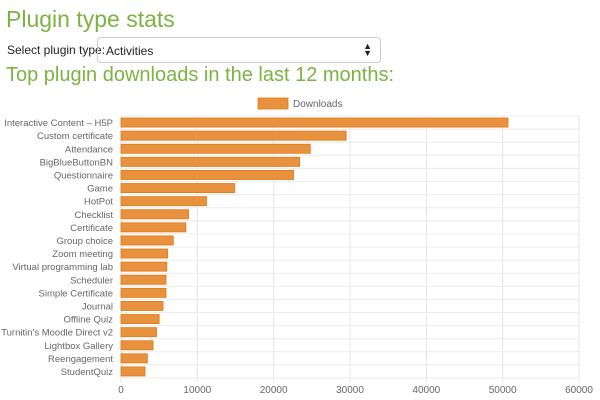  Describe the element at coordinates (98, 202) in the screenshot. I see `category-label: HotPot` at that location.